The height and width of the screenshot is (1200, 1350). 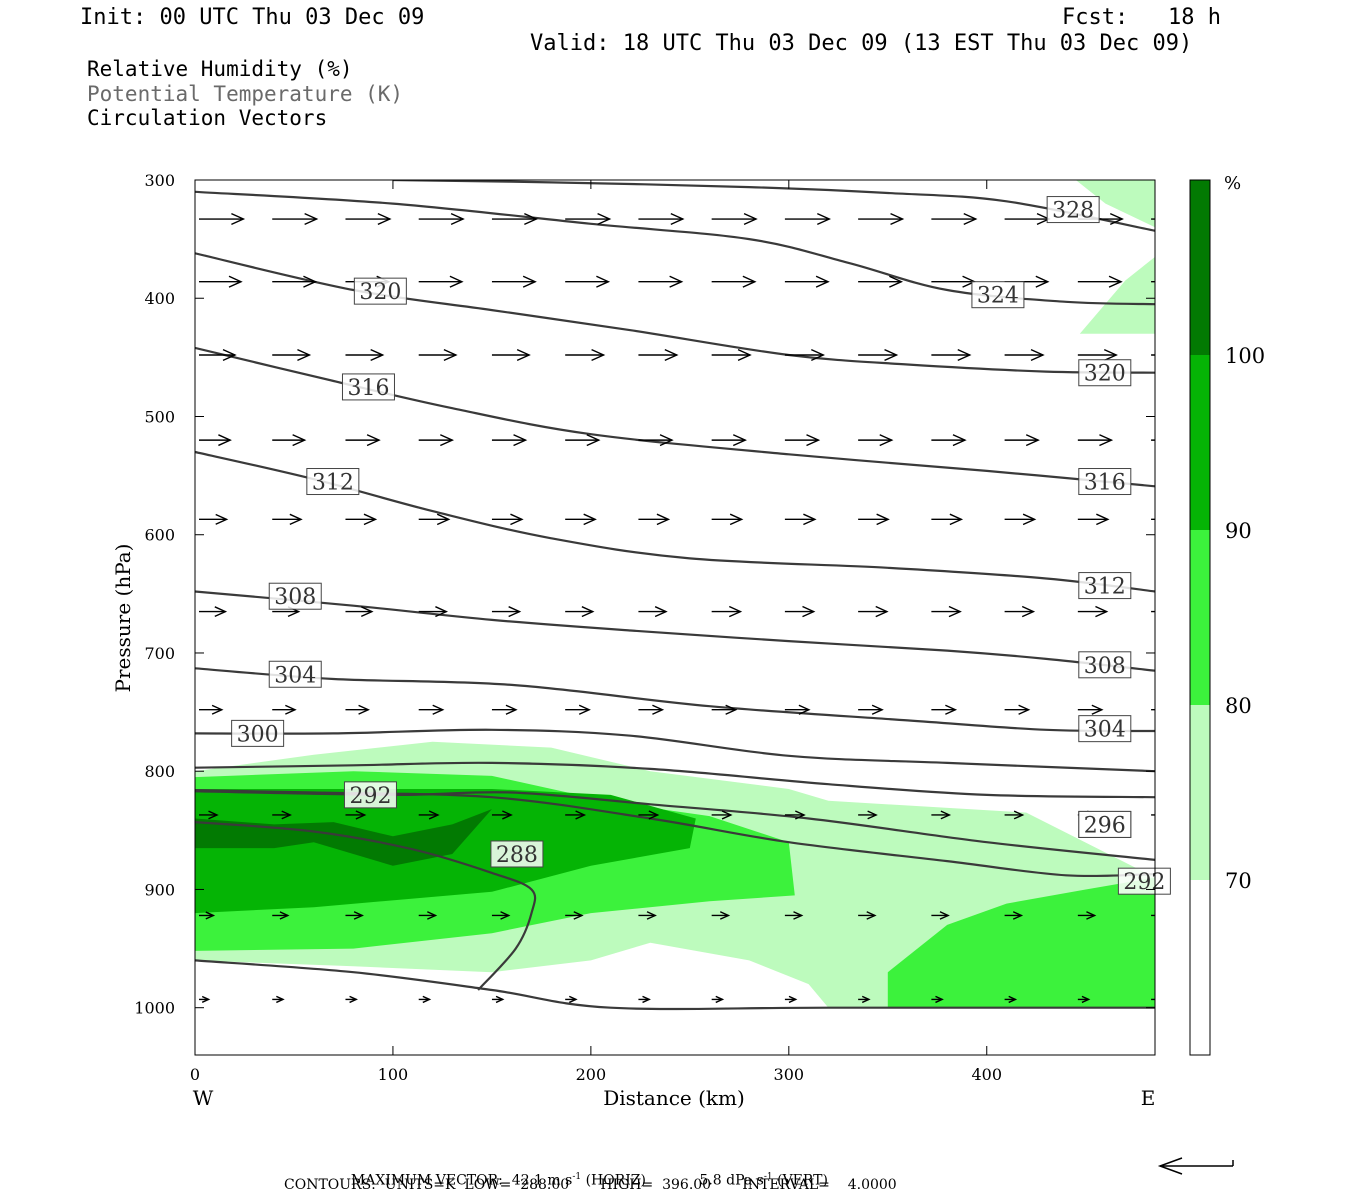 What do you see at coordinates (1238, 881) in the screenshot?
I see `colorbar-level-label: 70` at bounding box center [1238, 881].